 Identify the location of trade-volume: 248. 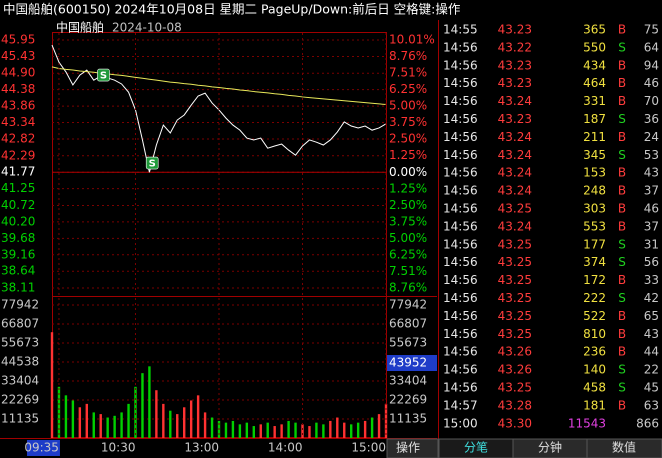
(594, 191).